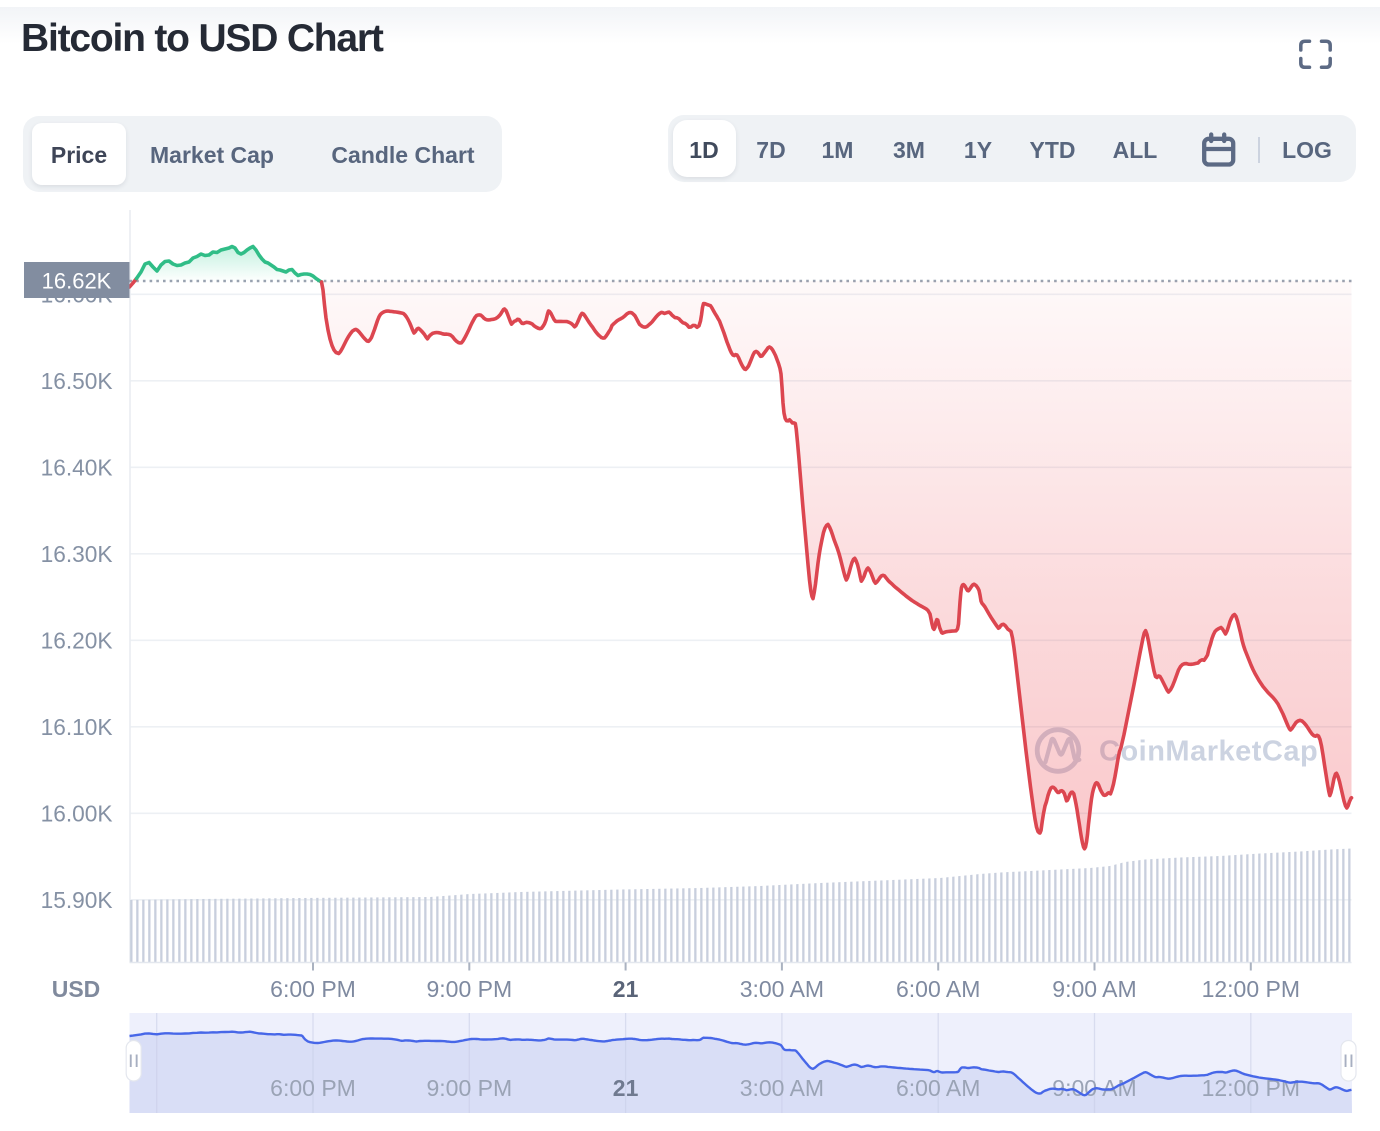  Describe the element at coordinates (77, 813) in the screenshot. I see `svg-text: 16.00K` at that location.